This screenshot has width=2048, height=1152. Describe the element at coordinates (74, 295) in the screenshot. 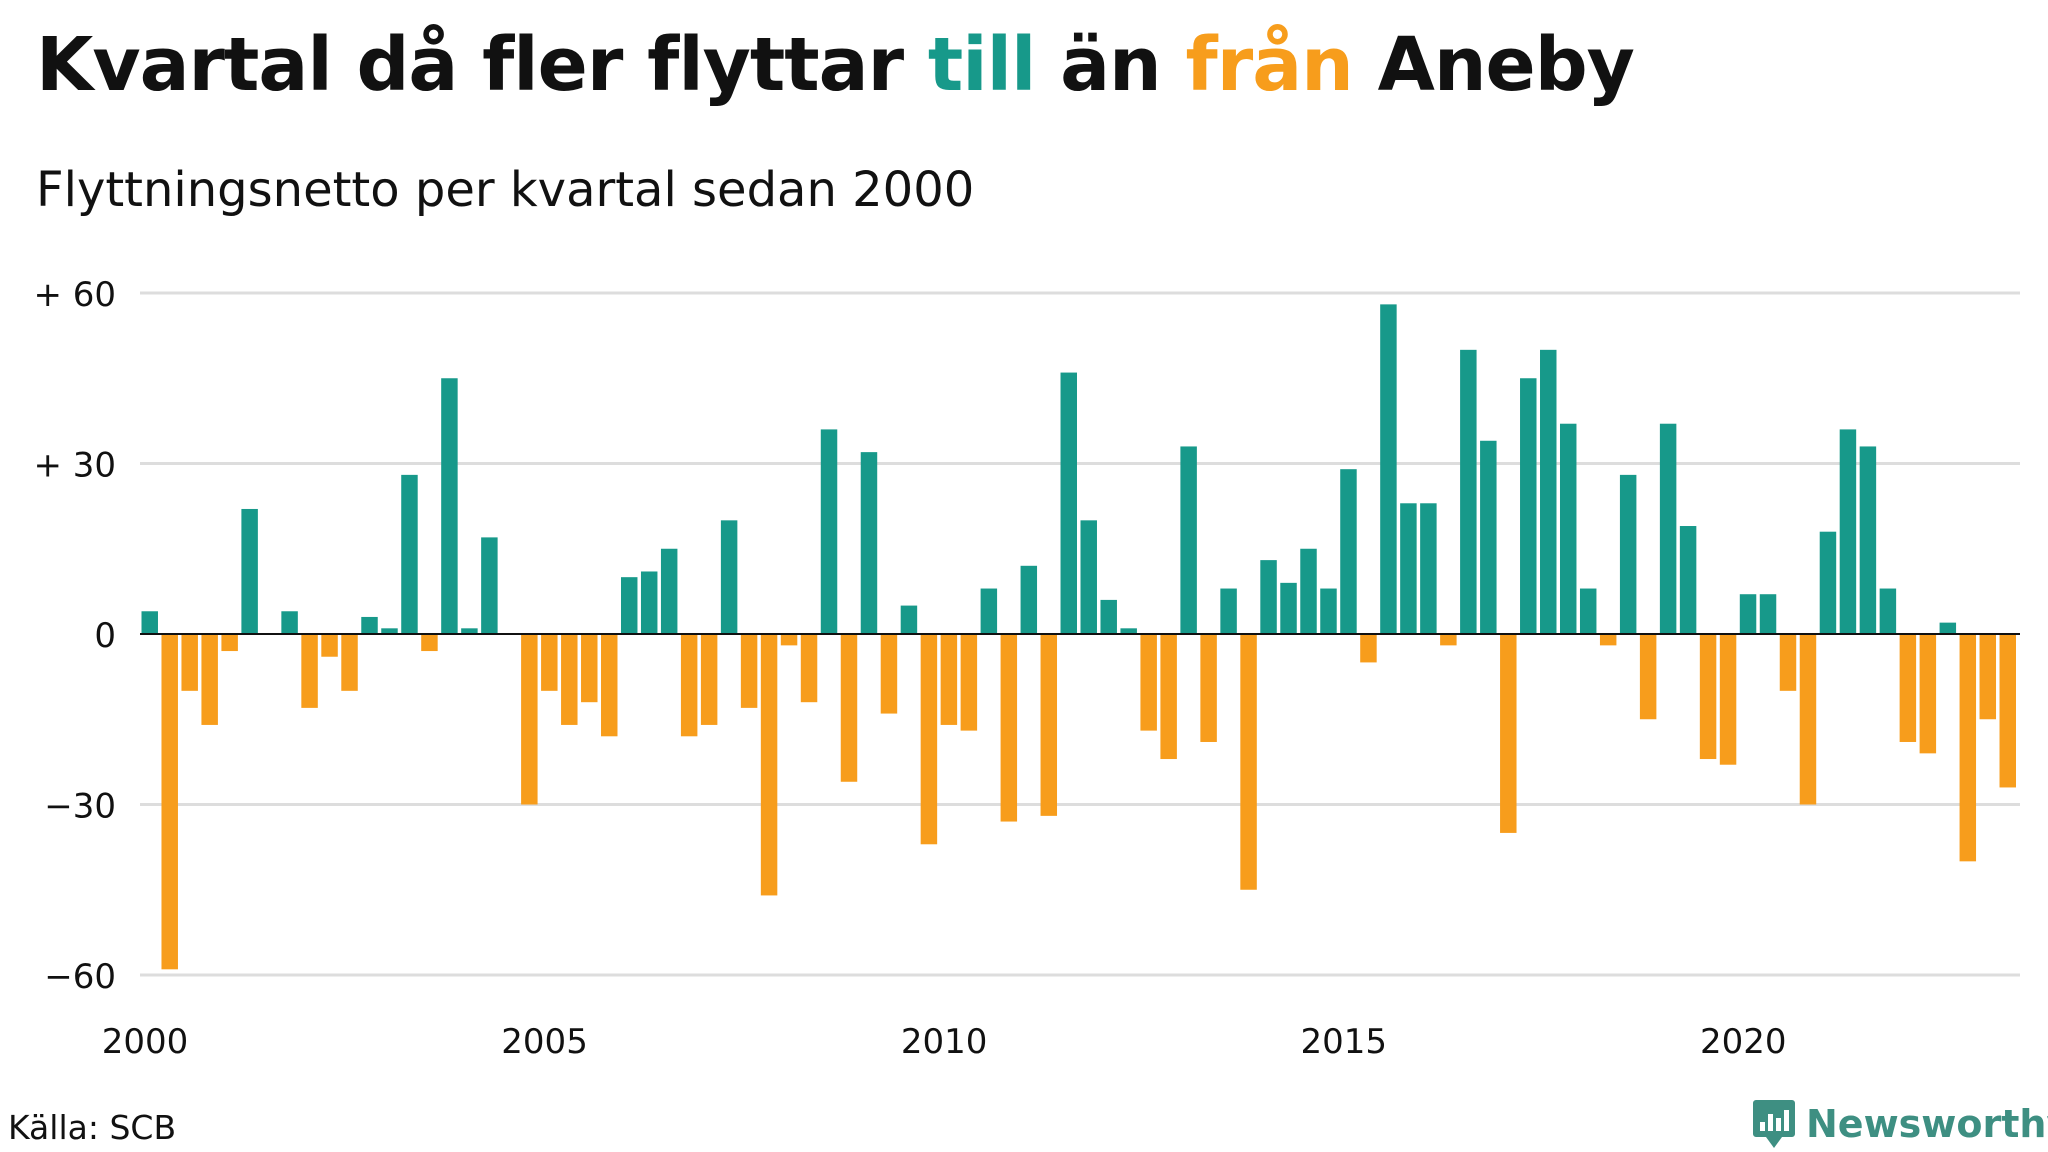

I see `y-tick-label: + 60` at that location.